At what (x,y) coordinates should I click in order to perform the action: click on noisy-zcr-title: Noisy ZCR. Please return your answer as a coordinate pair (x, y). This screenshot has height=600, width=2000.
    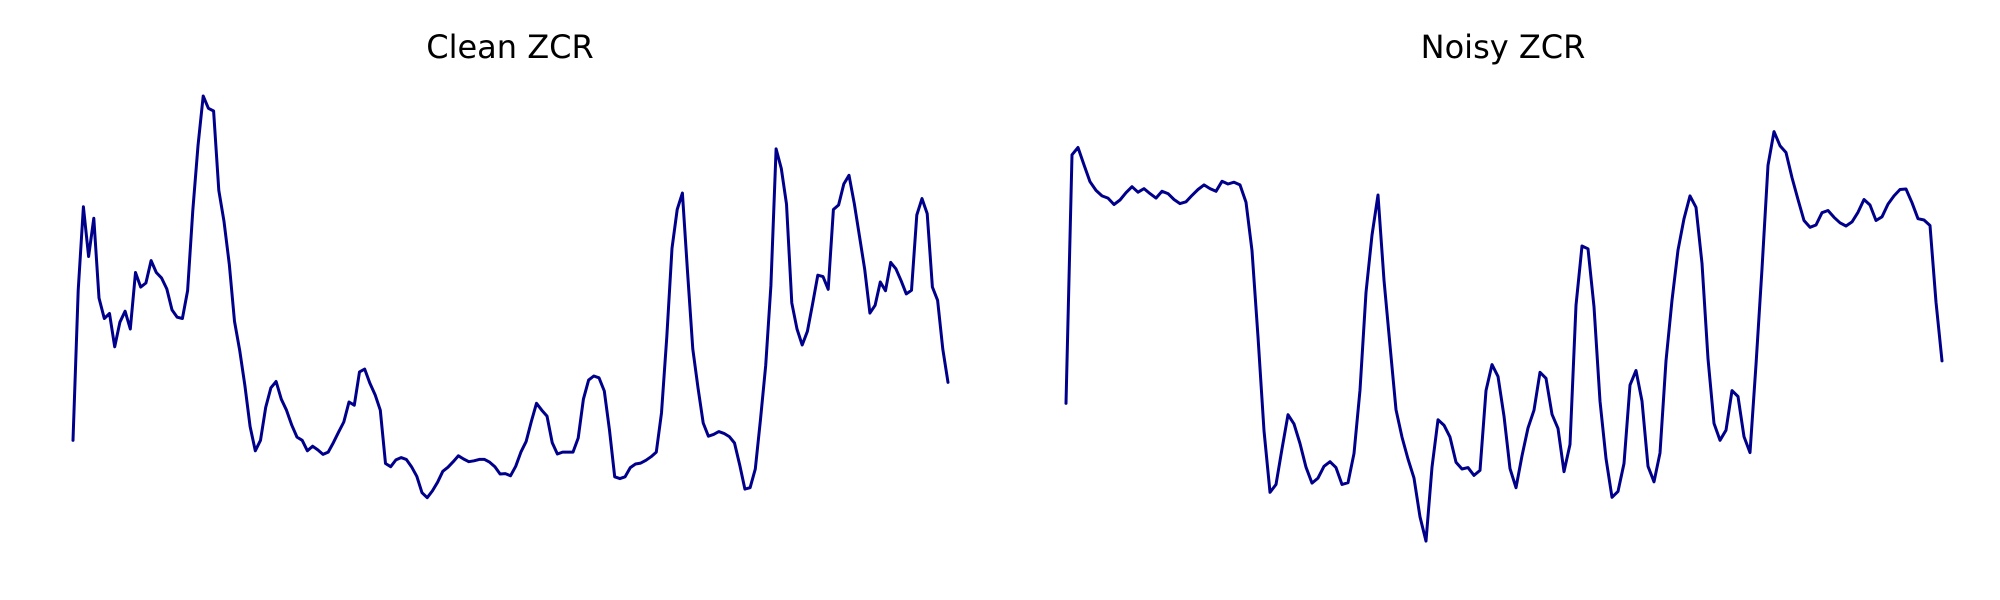
    Looking at the image, I should click on (1503, 47).